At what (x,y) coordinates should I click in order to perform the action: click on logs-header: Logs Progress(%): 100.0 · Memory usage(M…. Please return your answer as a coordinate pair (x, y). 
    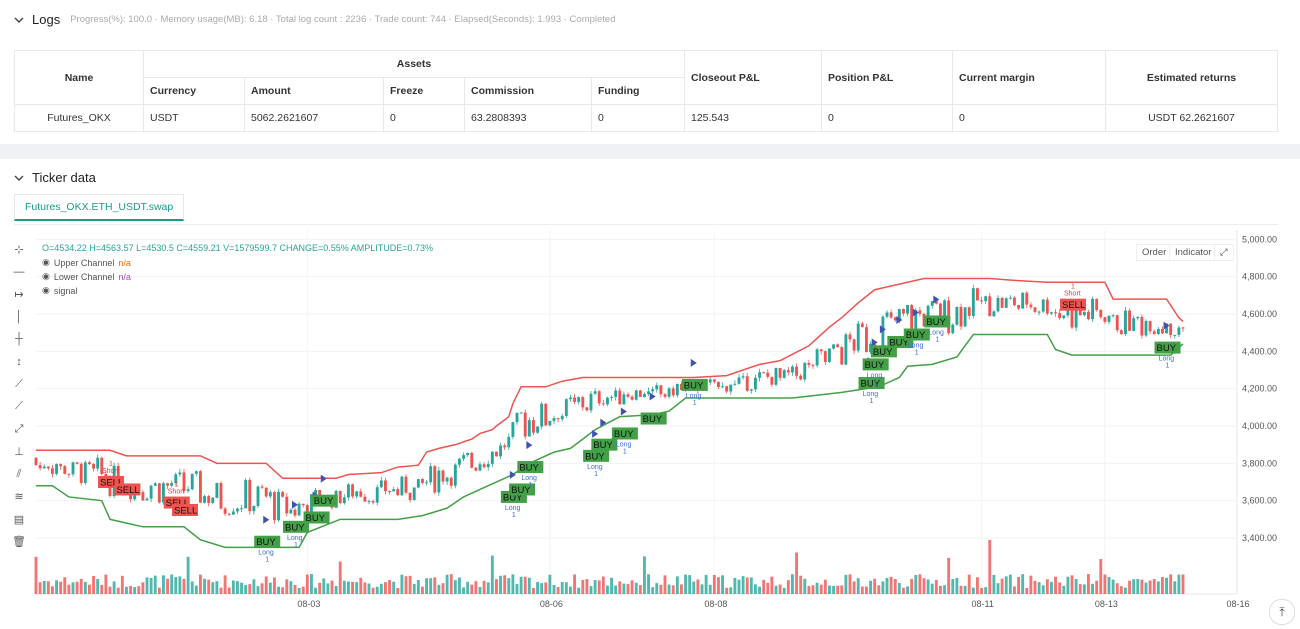
    Looking at the image, I should click on (315, 19).